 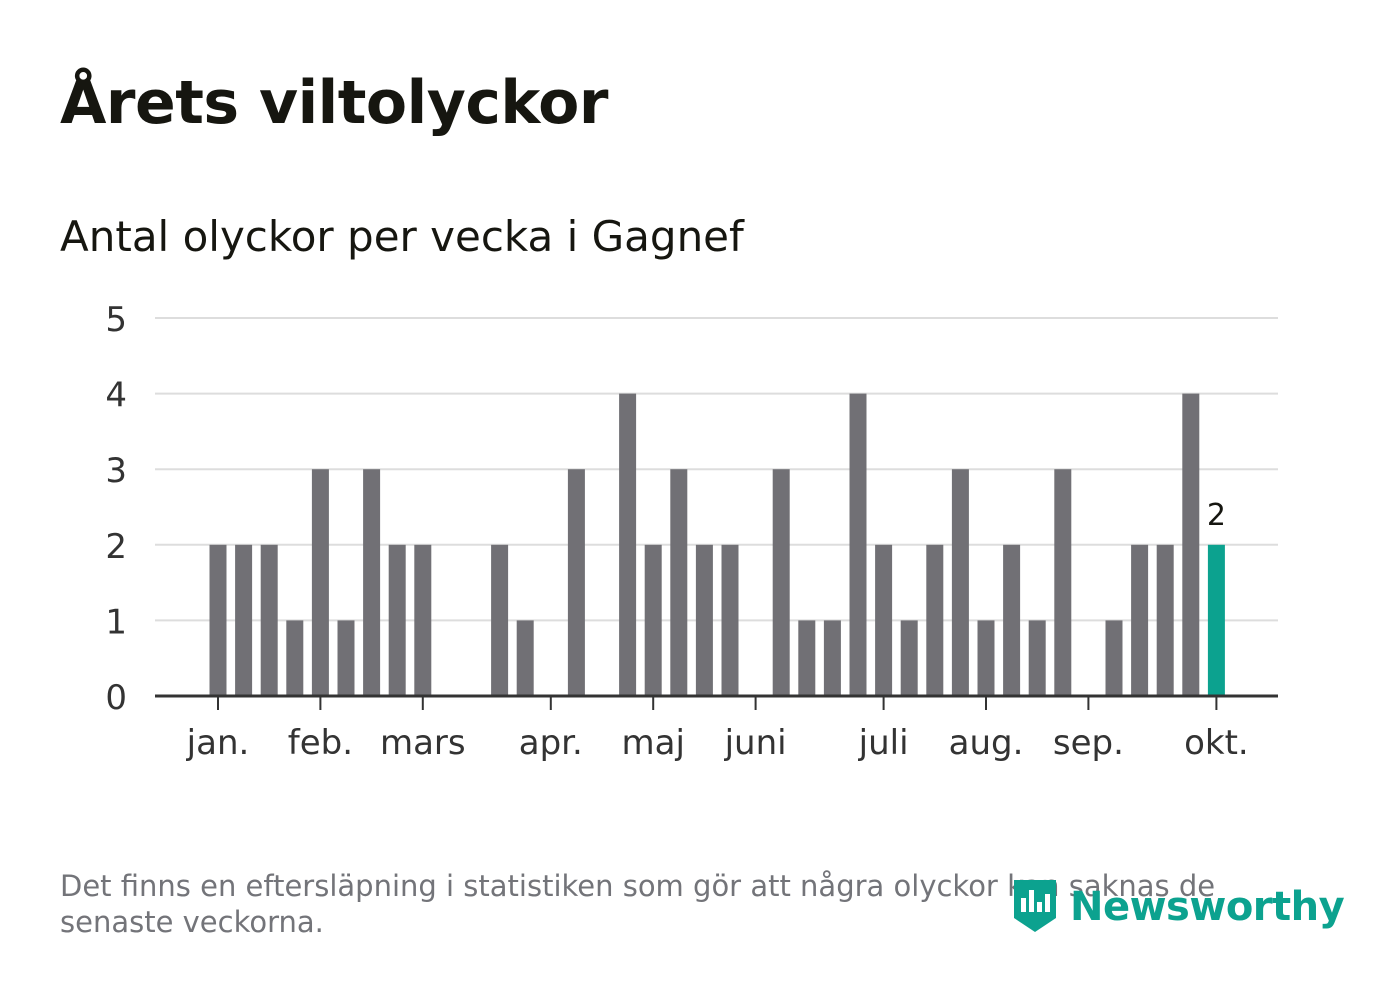 What do you see at coordinates (116, 471) in the screenshot?
I see `y-tick-label: 3` at bounding box center [116, 471].